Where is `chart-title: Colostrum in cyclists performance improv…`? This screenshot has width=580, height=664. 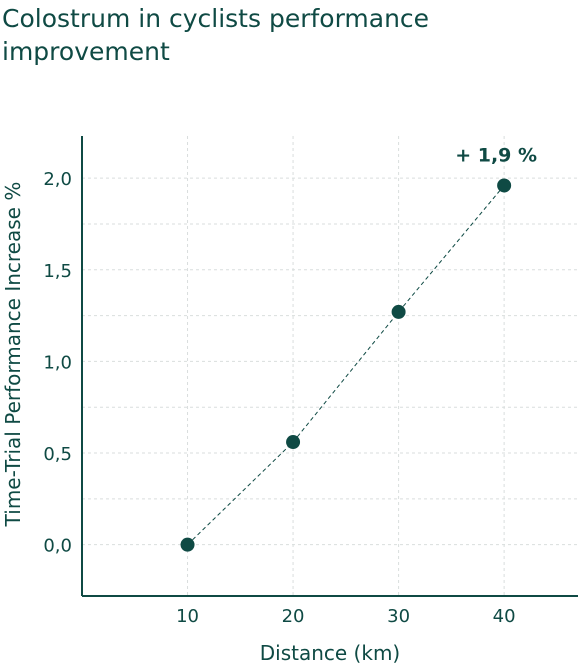 chart-title: Colostrum in cyclists performance improv… is located at coordinates (216, 35).